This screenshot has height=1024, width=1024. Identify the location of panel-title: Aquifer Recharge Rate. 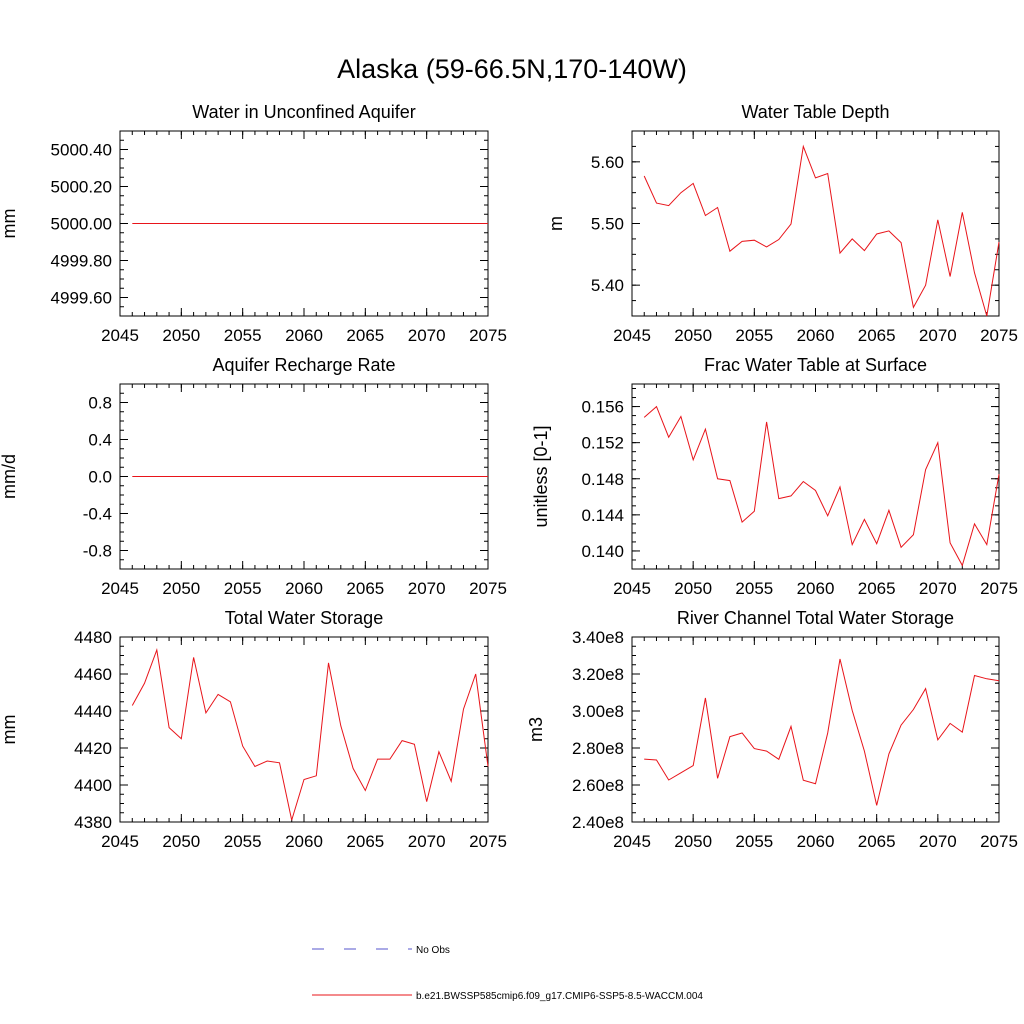
(303, 365).